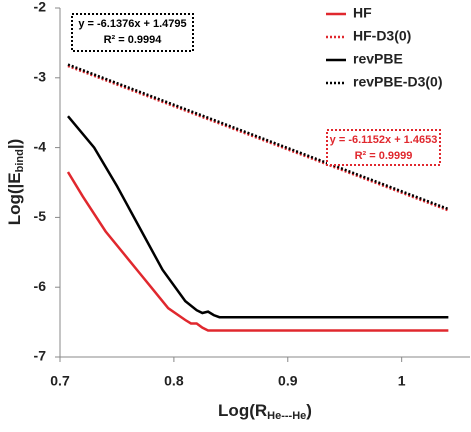 This screenshot has width=471, height=432. I want to click on legend-label: HF-D3(0), so click(382, 36).